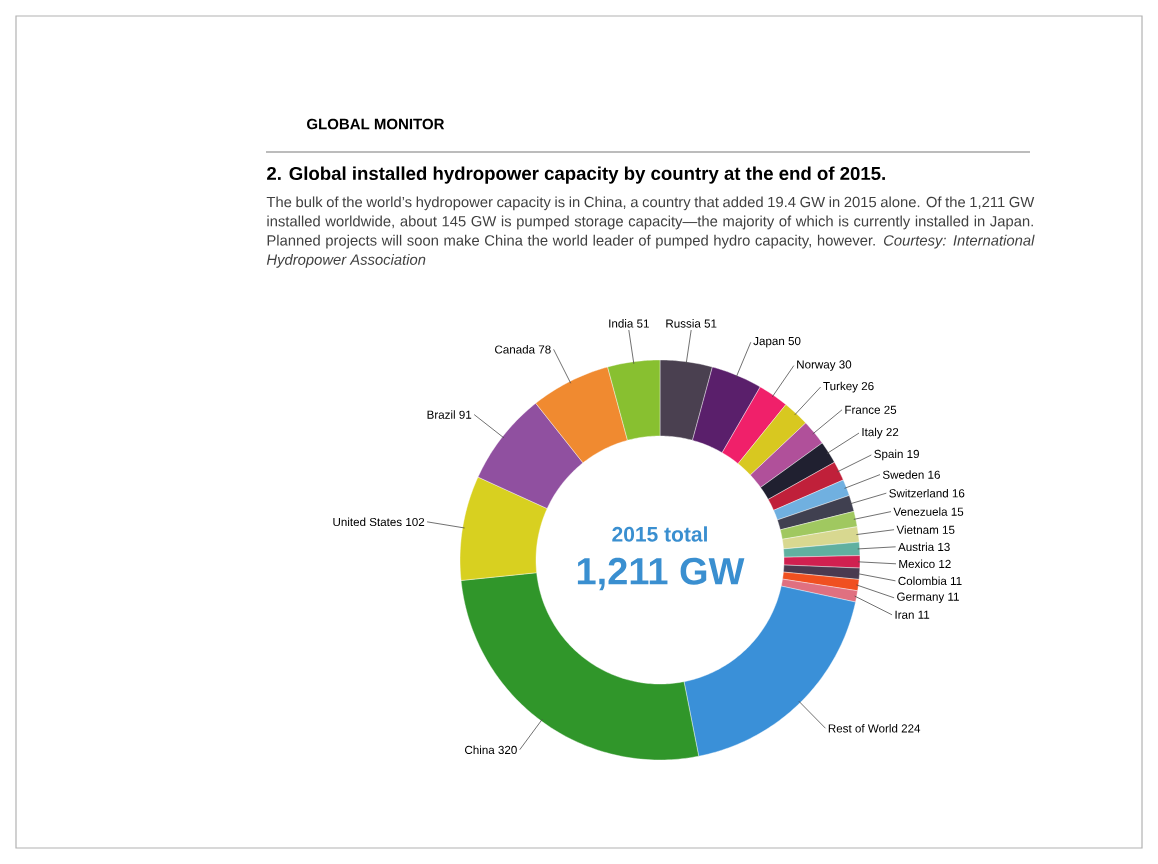 The height and width of the screenshot is (864, 1158). I want to click on text: 1,211 GW, so click(661, 574).